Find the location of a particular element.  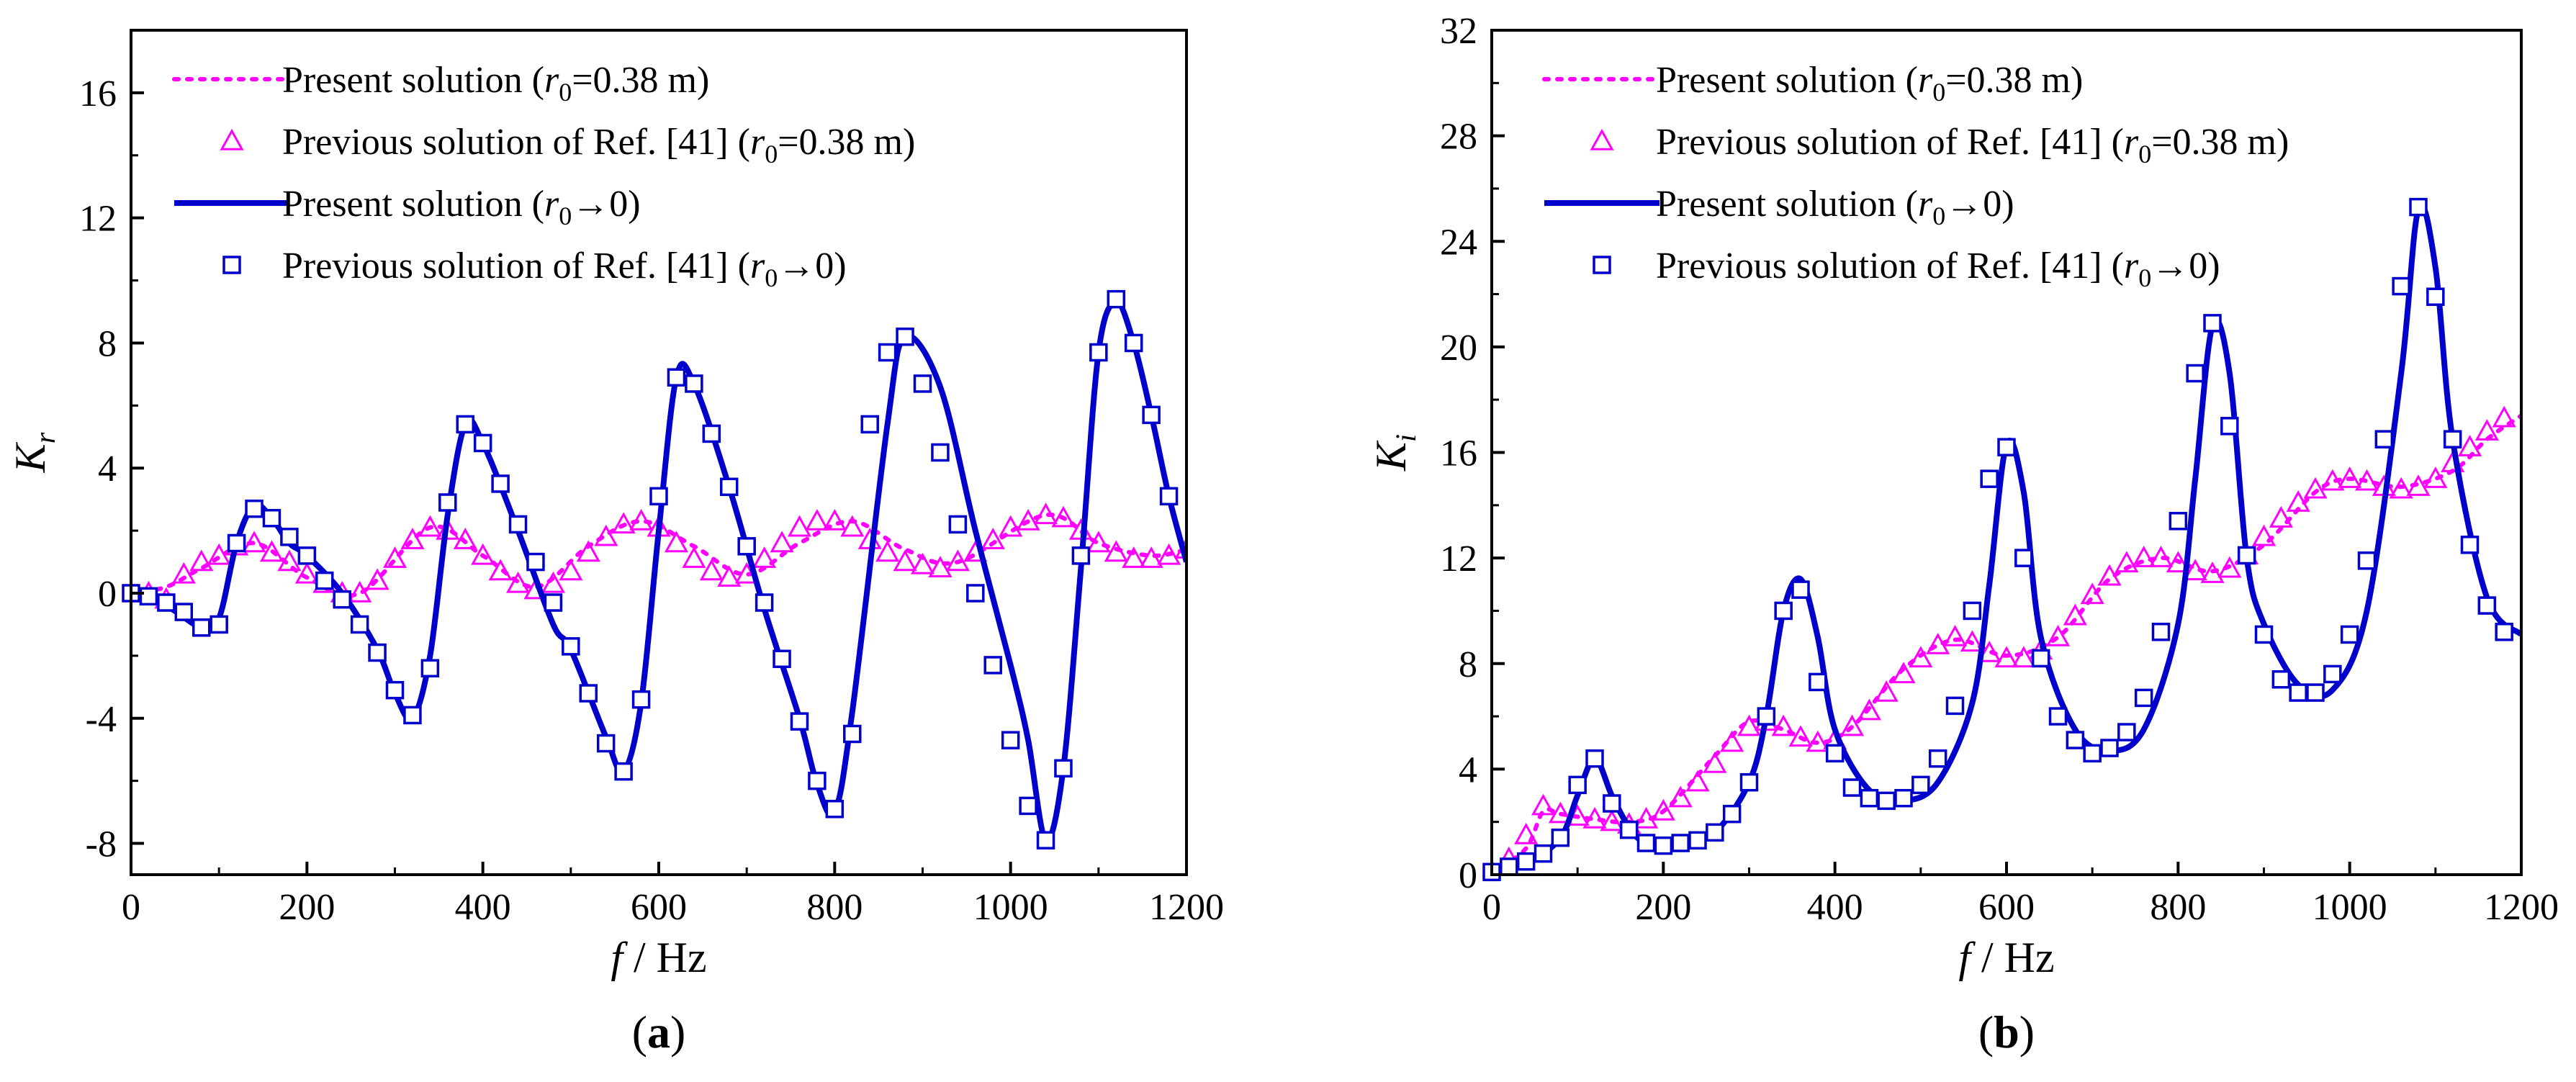

chart-b-ylabel: Ki is located at coordinates (1394, 453).